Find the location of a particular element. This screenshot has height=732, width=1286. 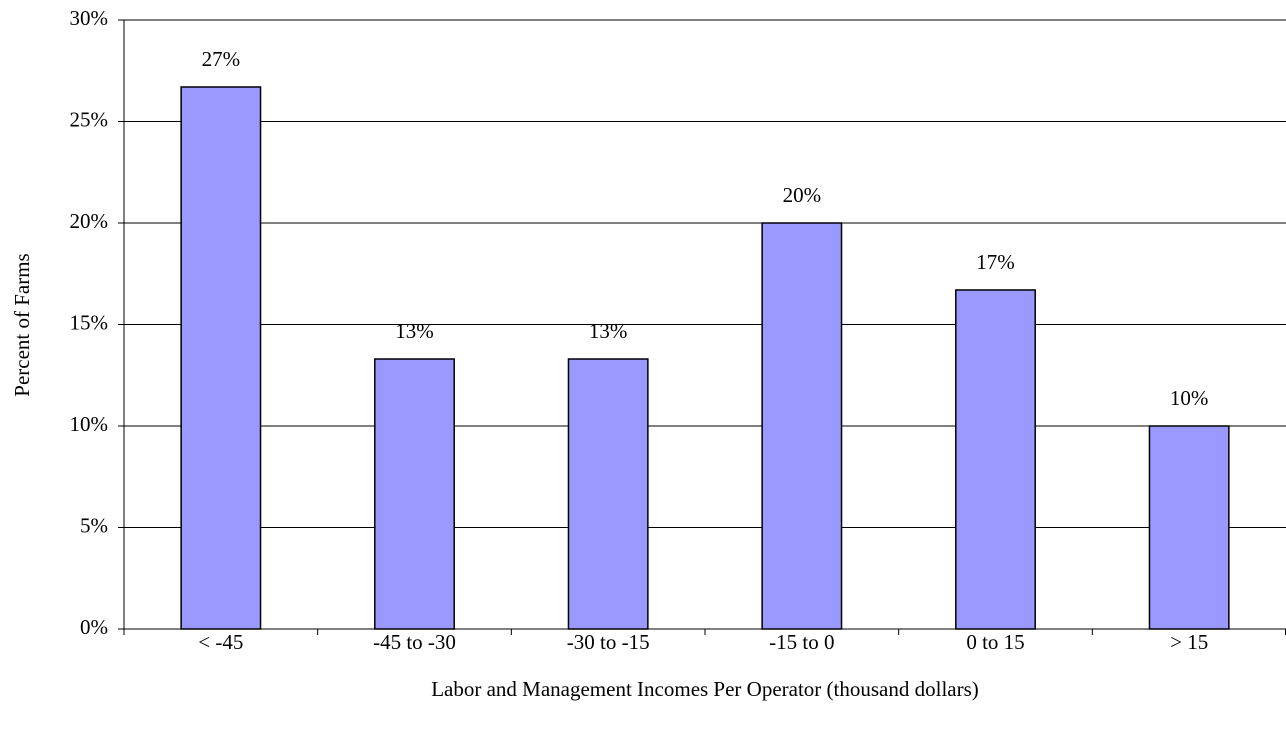

value-label: 20% is located at coordinates (802, 195).